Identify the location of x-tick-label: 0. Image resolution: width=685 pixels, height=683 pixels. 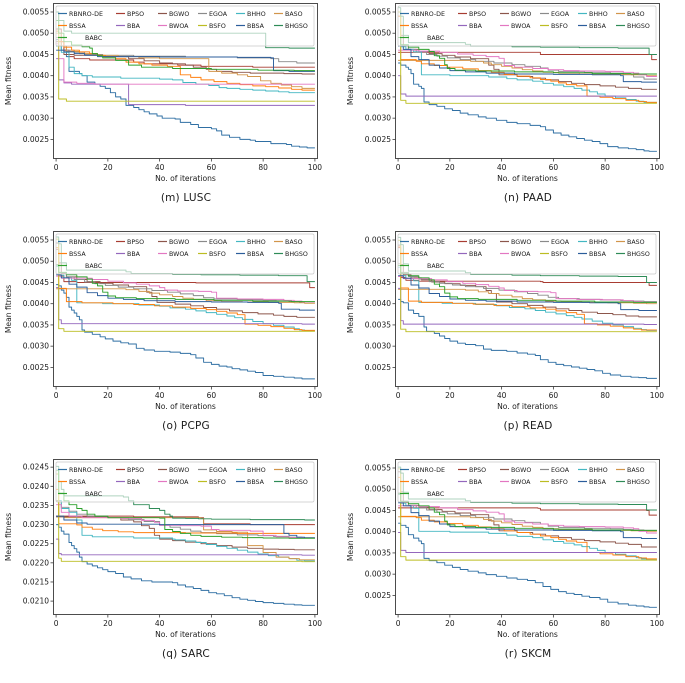
(398, 167).